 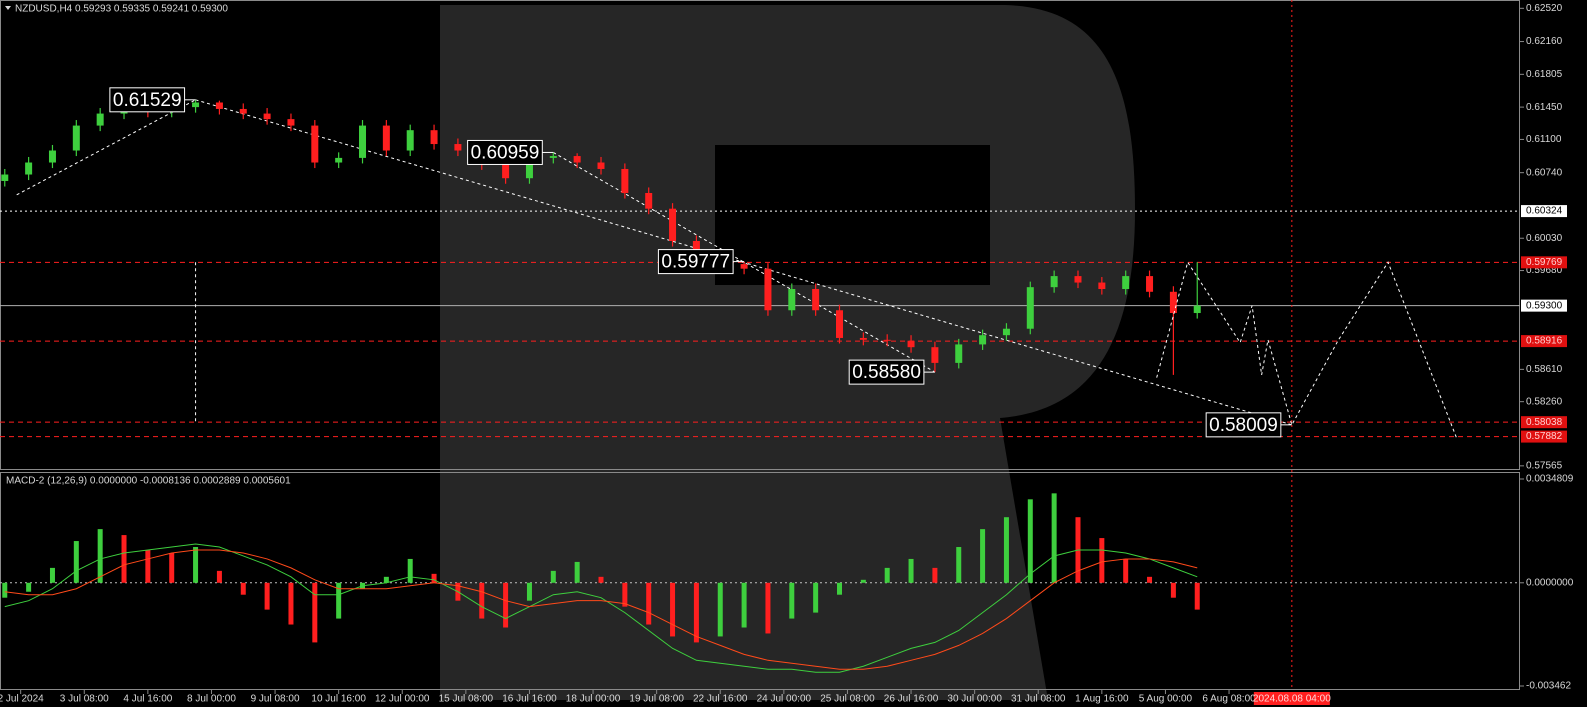 What do you see at coordinates (1544, 341) in the screenshot?
I see `price-level-label: 0.58916` at bounding box center [1544, 341].